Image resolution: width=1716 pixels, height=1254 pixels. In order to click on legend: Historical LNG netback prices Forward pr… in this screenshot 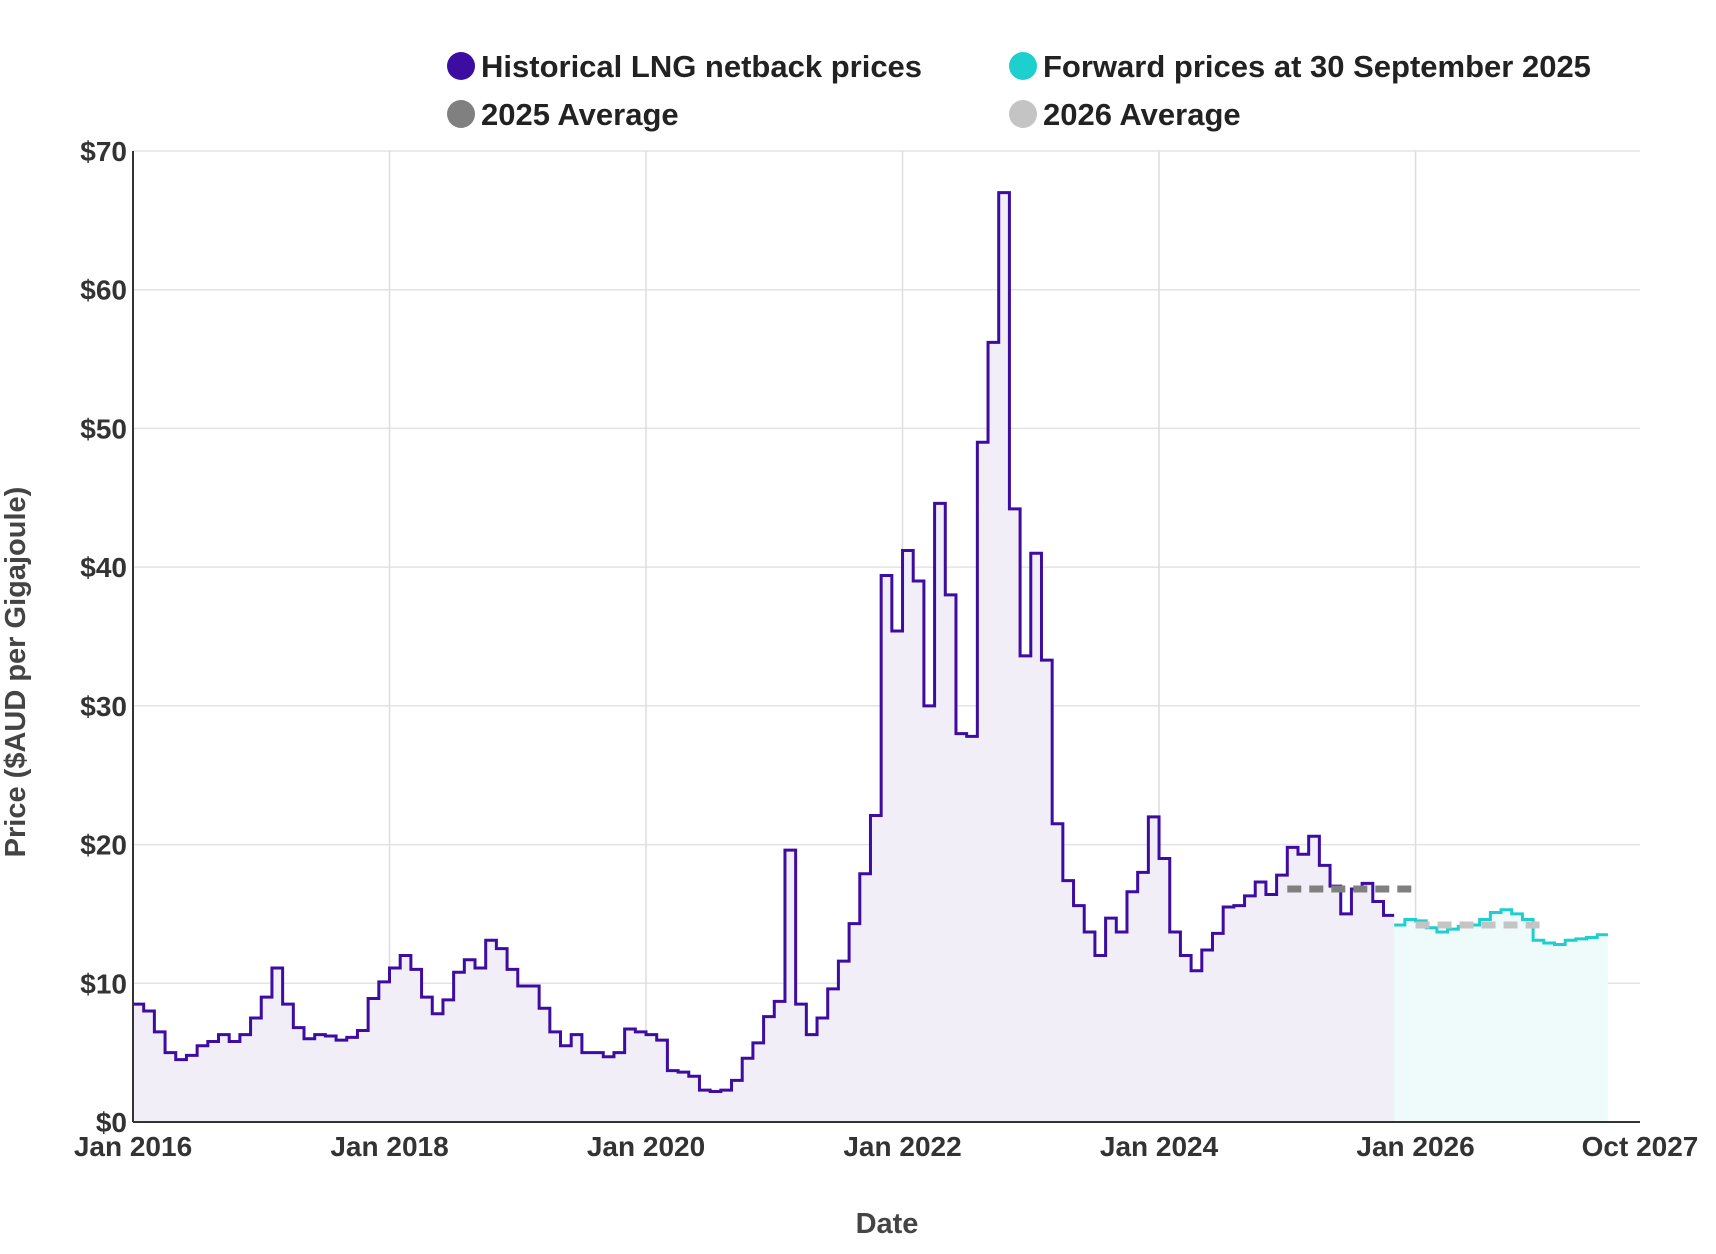, I will do `click(1019, 90)`.